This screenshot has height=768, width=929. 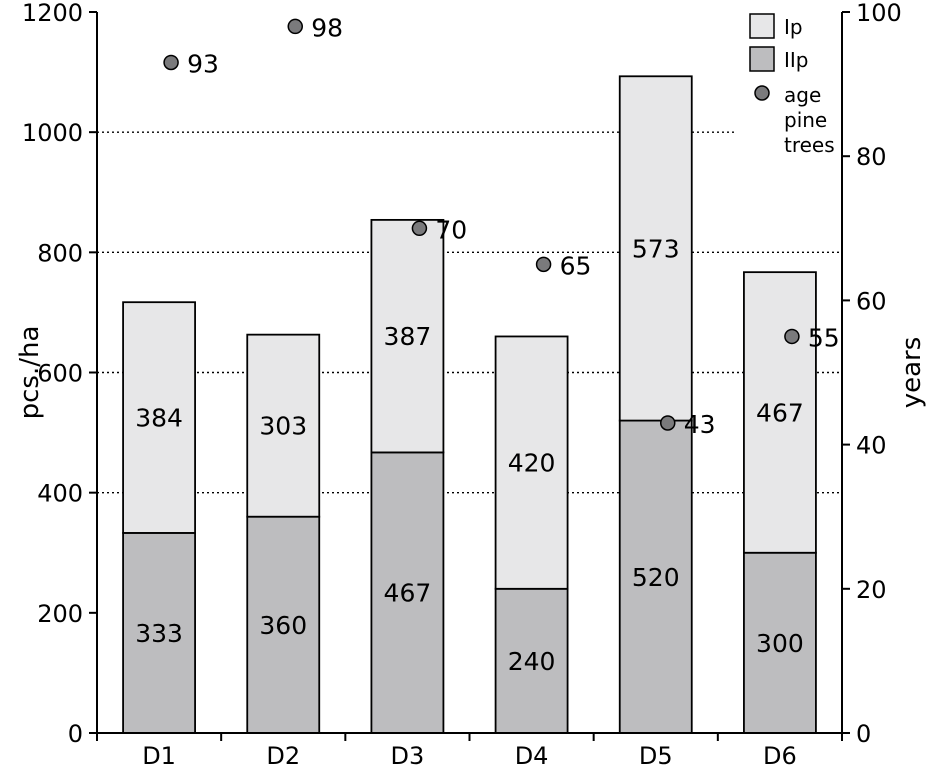 I want to click on x-tick-label: D2, so click(x=283, y=755).